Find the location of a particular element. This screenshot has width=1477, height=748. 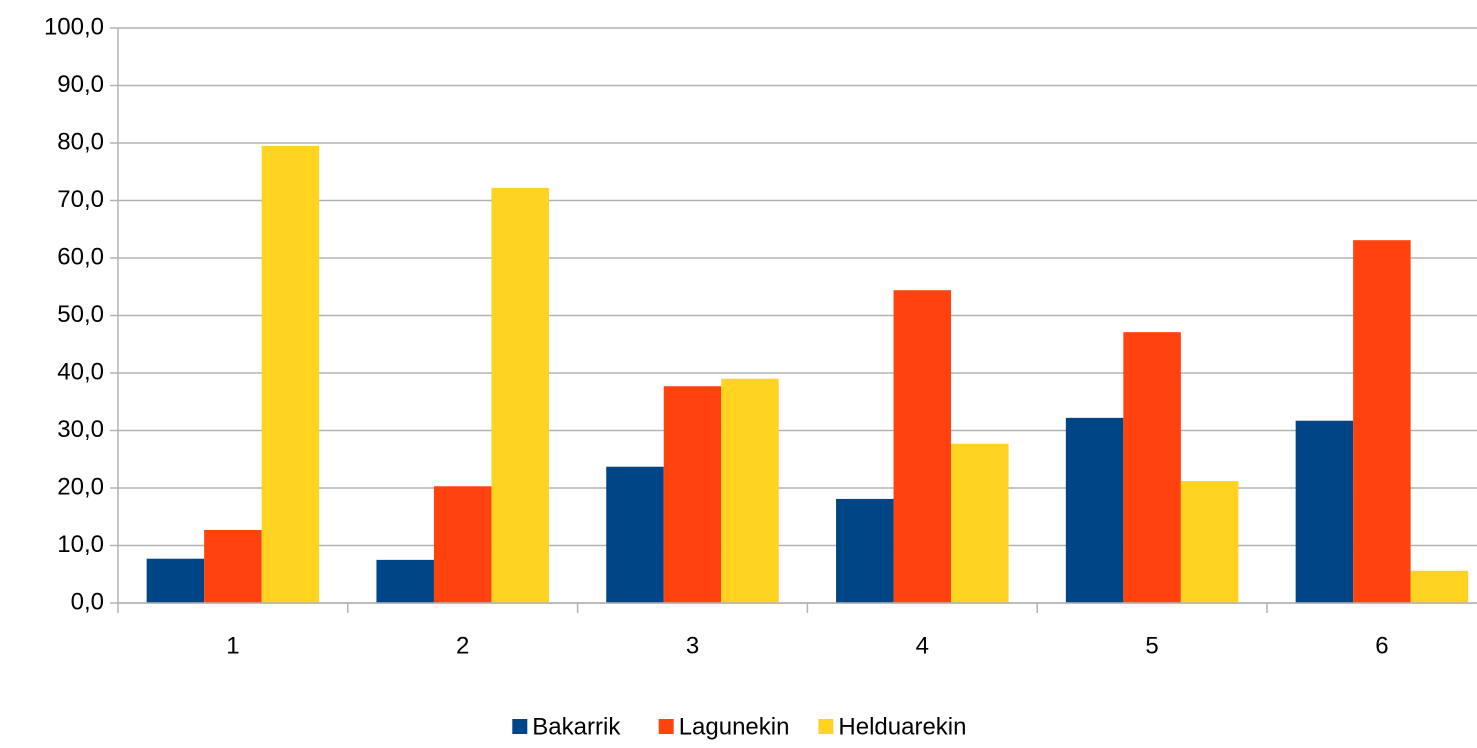

x-tick-label: 6 is located at coordinates (1381, 645).